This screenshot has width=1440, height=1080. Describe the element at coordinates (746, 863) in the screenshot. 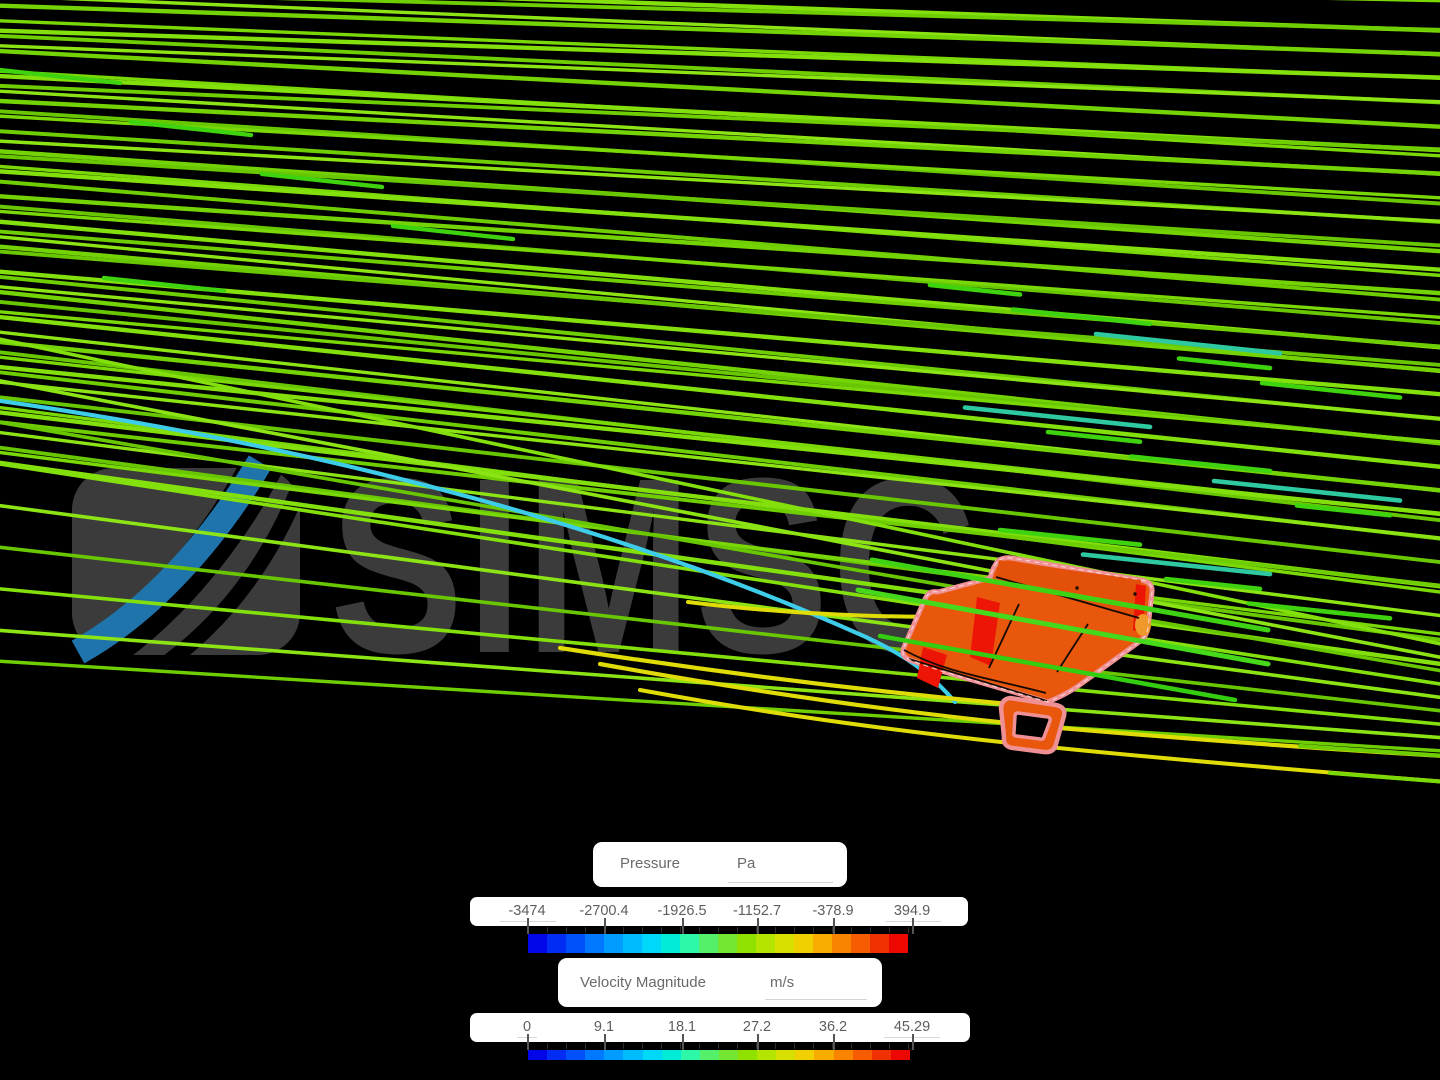

I see `pressure-unit-field: Pa` at that location.